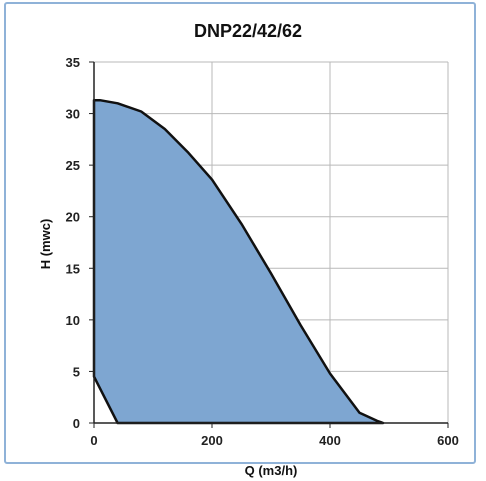  I want to click on y-tick-label-4: 20, so click(73, 217).